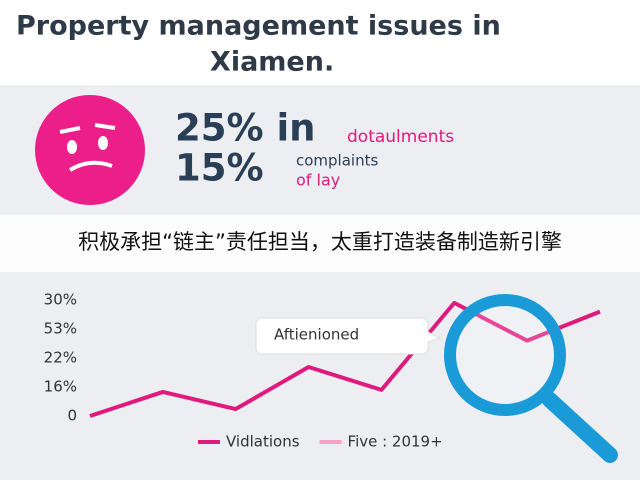 The image size is (640, 480). Describe the element at coordinates (272, 62) in the screenshot. I see `title-line: Xiamen.` at that location.